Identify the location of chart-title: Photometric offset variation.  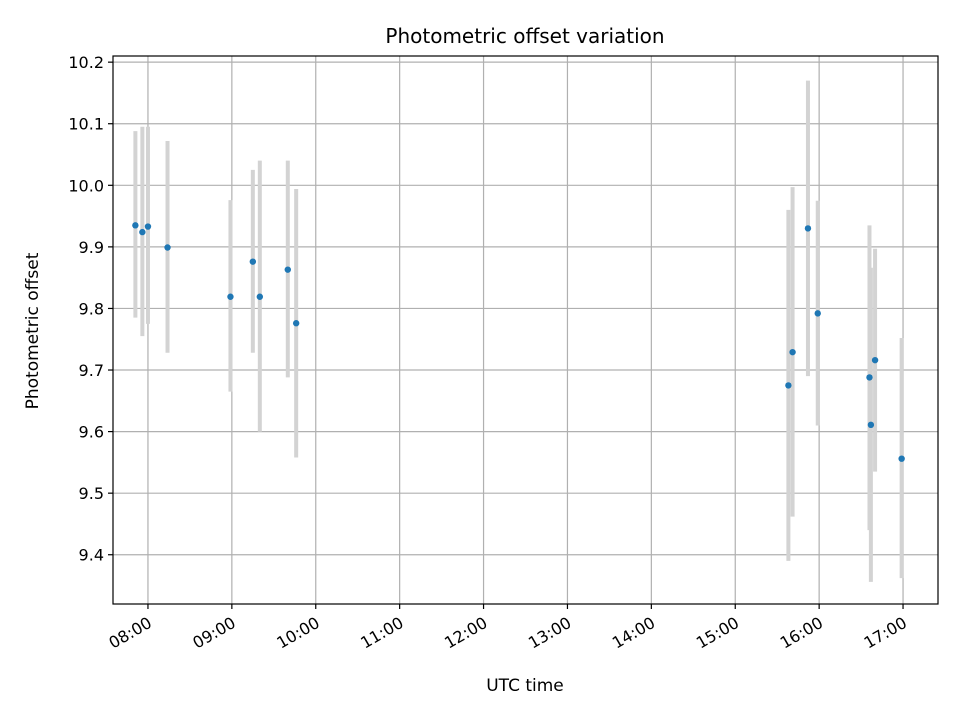
(524, 36).